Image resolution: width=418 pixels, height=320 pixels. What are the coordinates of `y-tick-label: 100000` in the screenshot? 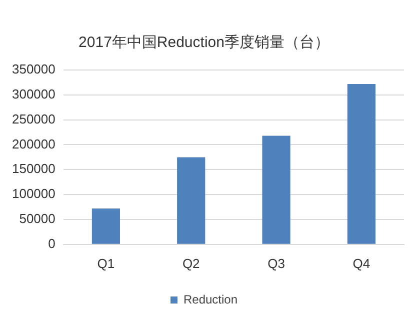 It's located at (34, 194).